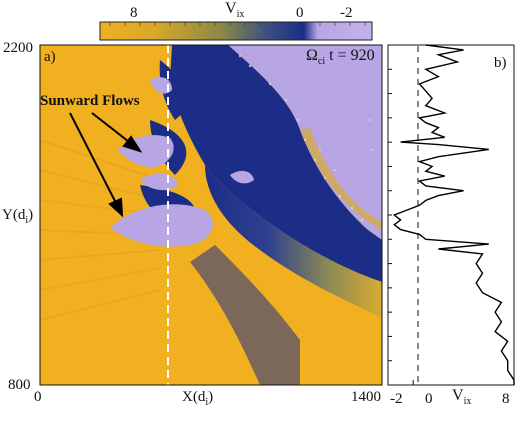  What do you see at coordinates (27, 220) in the screenshot?
I see `y-axis-label-sub: i` at bounding box center [27, 220].